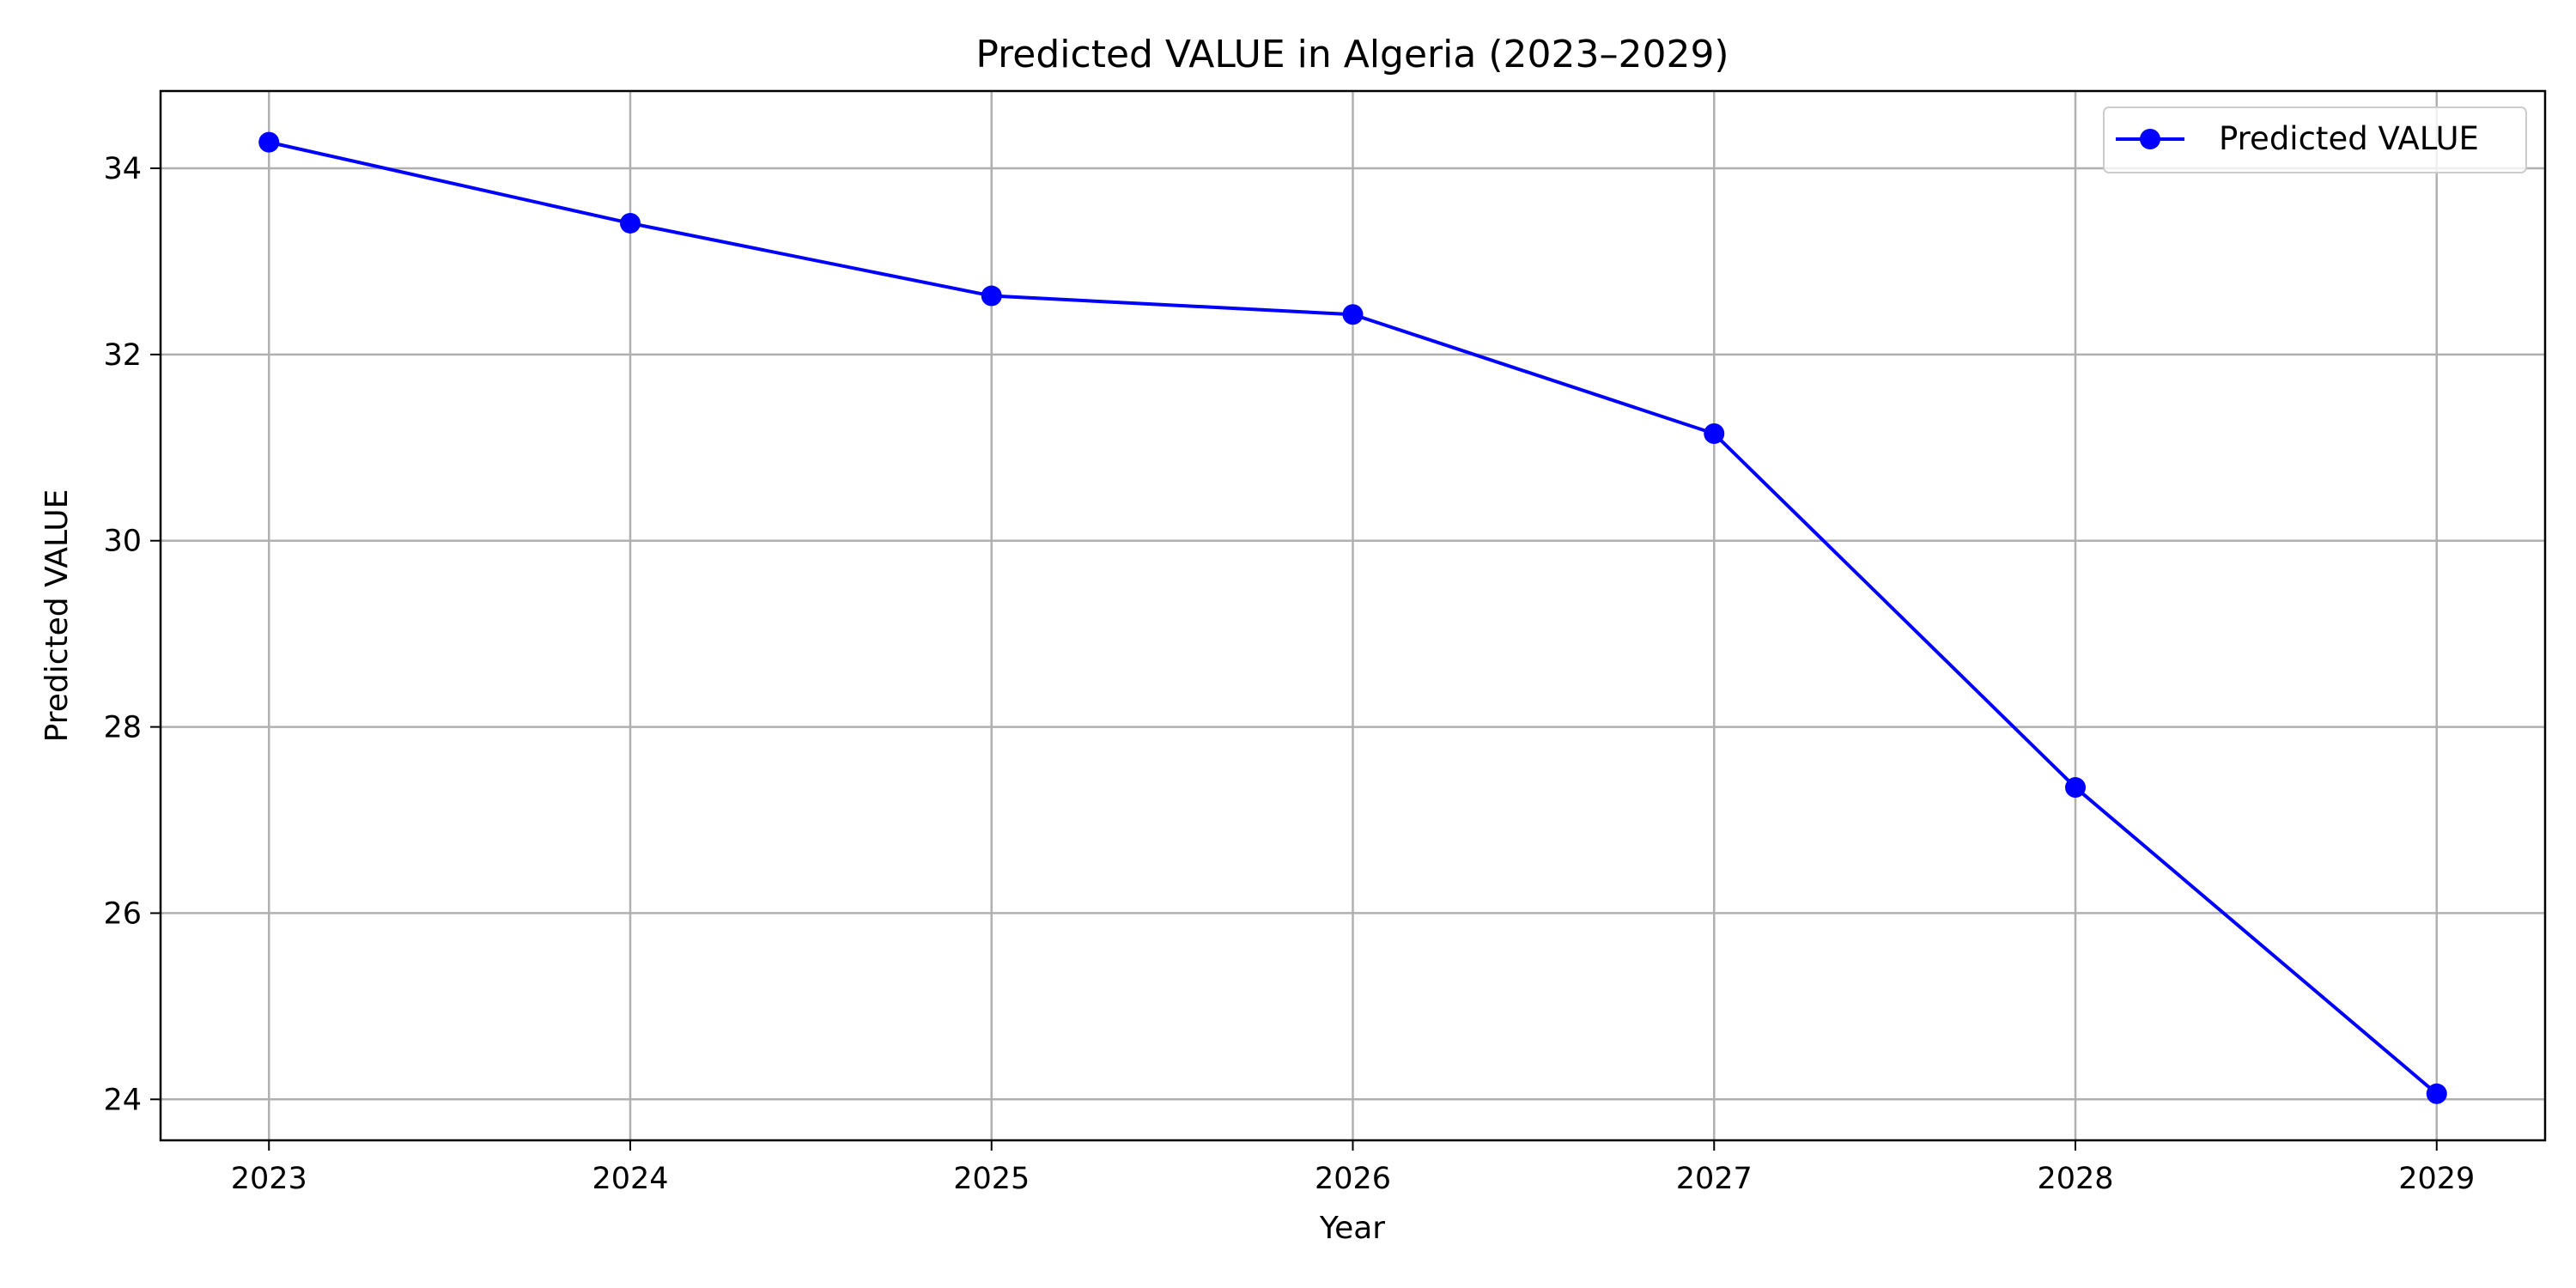 Image resolution: width=2576 pixels, height=1288 pixels. I want to click on x-tick-label: 2024, so click(630, 1179).